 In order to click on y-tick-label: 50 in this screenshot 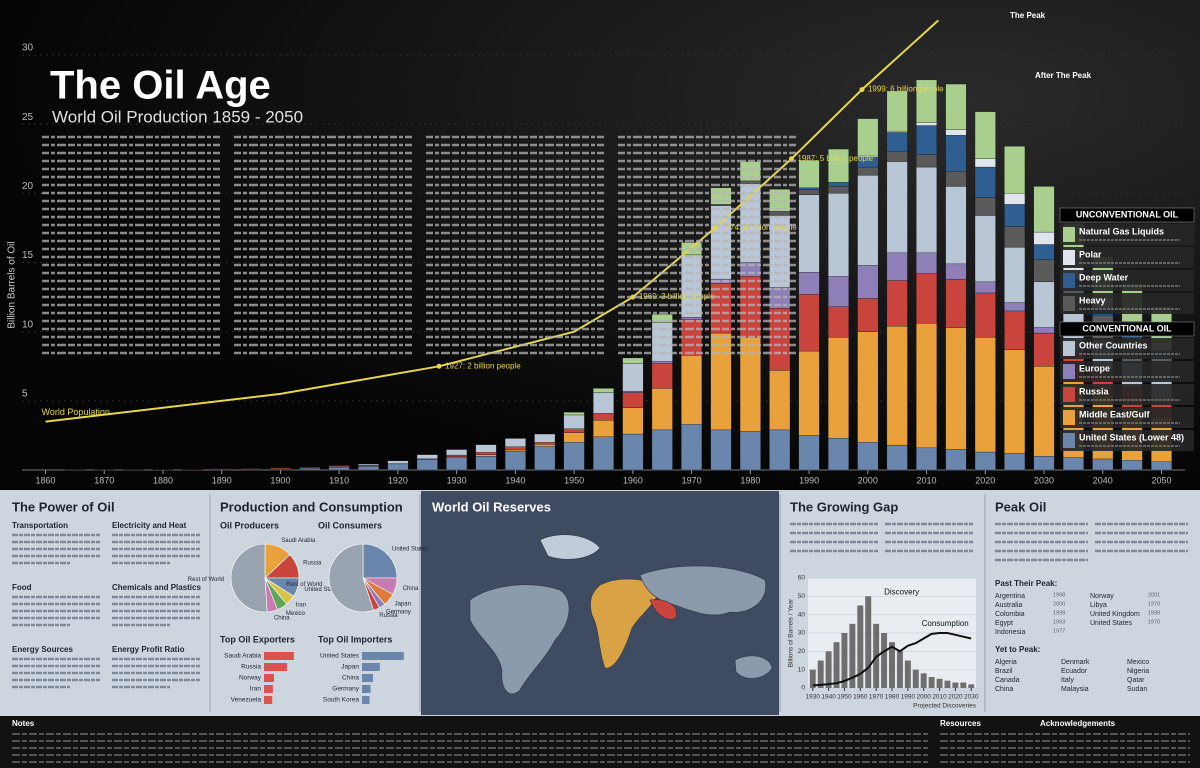, I will do `click(802, 596)`.